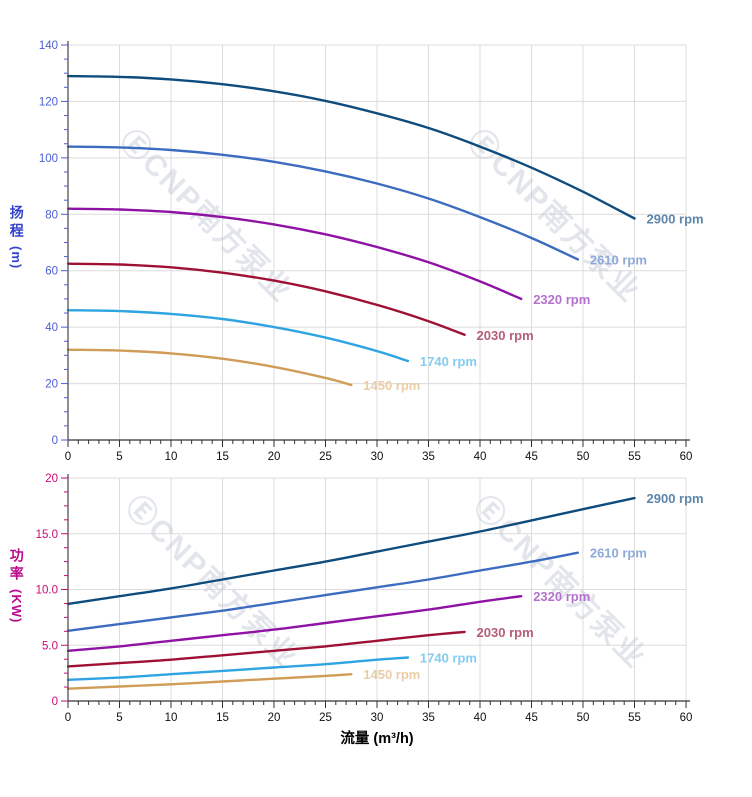  I want to click on curve-label-2610-rpm-power: 2610 rpm, so click(618, 553).